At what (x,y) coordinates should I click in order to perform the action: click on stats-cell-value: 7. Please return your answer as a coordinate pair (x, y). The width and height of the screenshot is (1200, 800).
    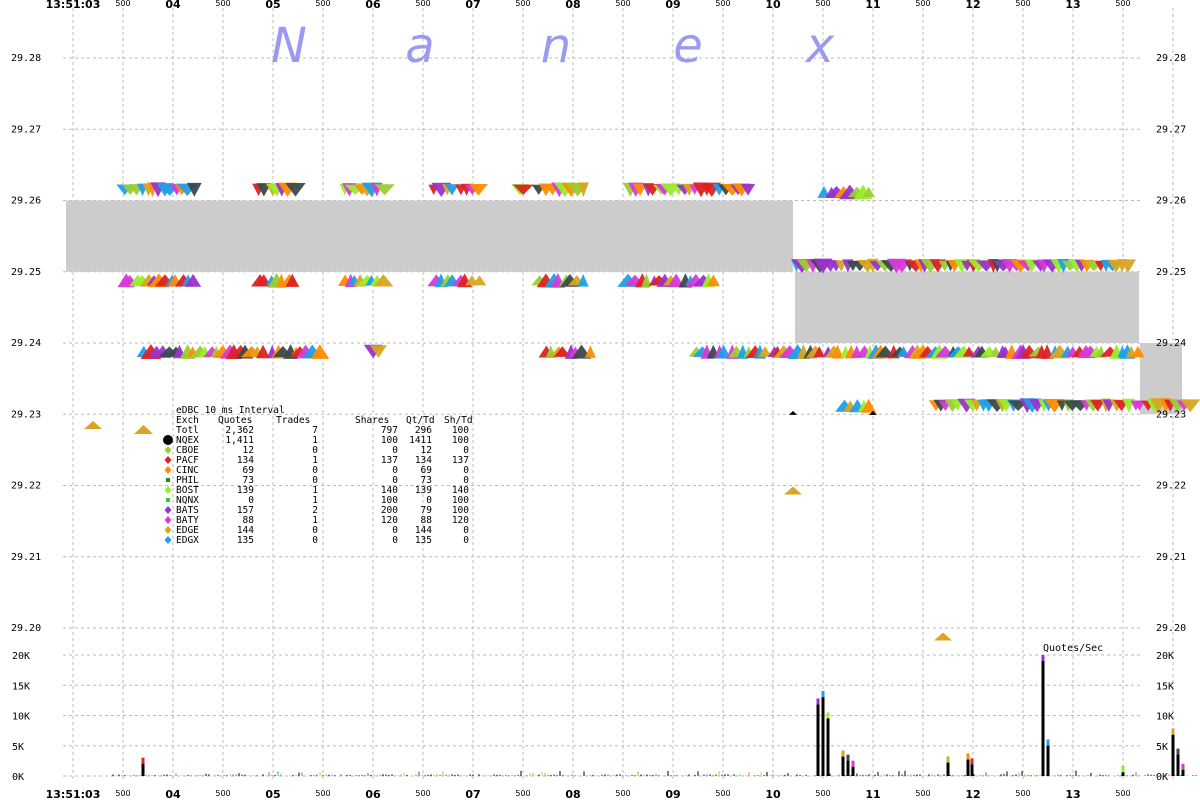
    Looking at the image, I should click on (315, 430).